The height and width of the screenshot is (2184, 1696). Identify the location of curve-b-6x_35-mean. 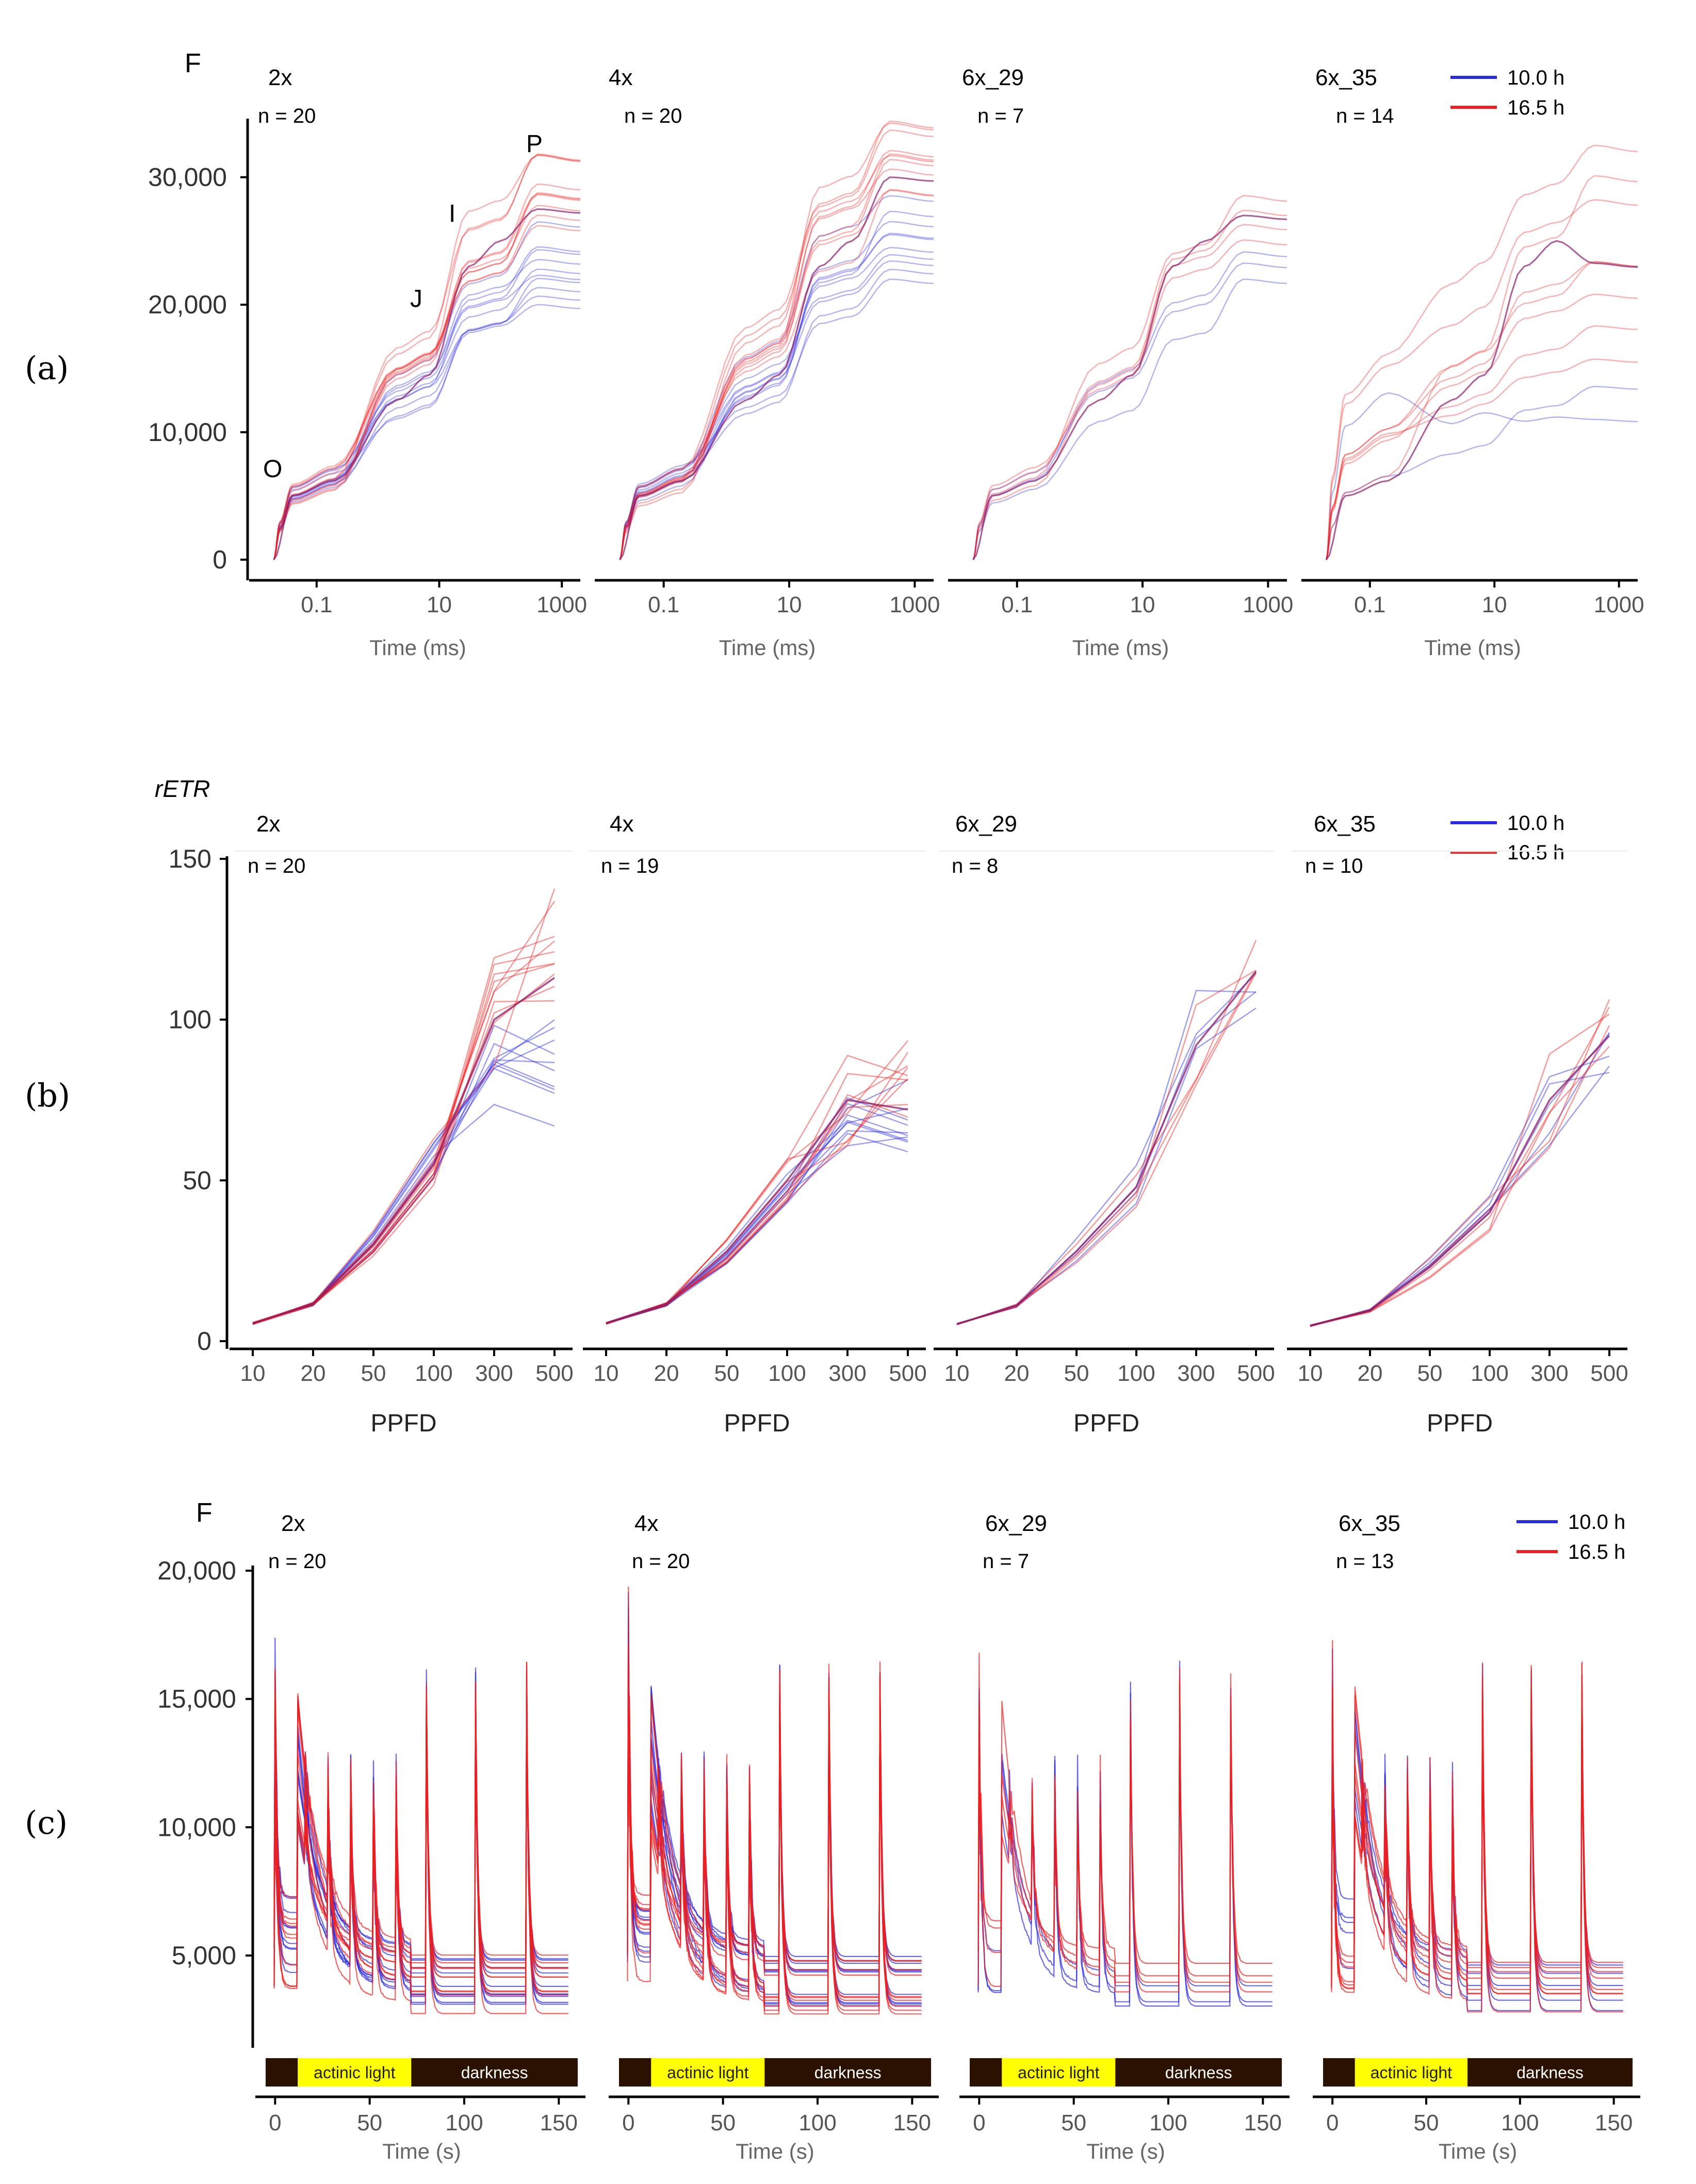
(1460, 1181).